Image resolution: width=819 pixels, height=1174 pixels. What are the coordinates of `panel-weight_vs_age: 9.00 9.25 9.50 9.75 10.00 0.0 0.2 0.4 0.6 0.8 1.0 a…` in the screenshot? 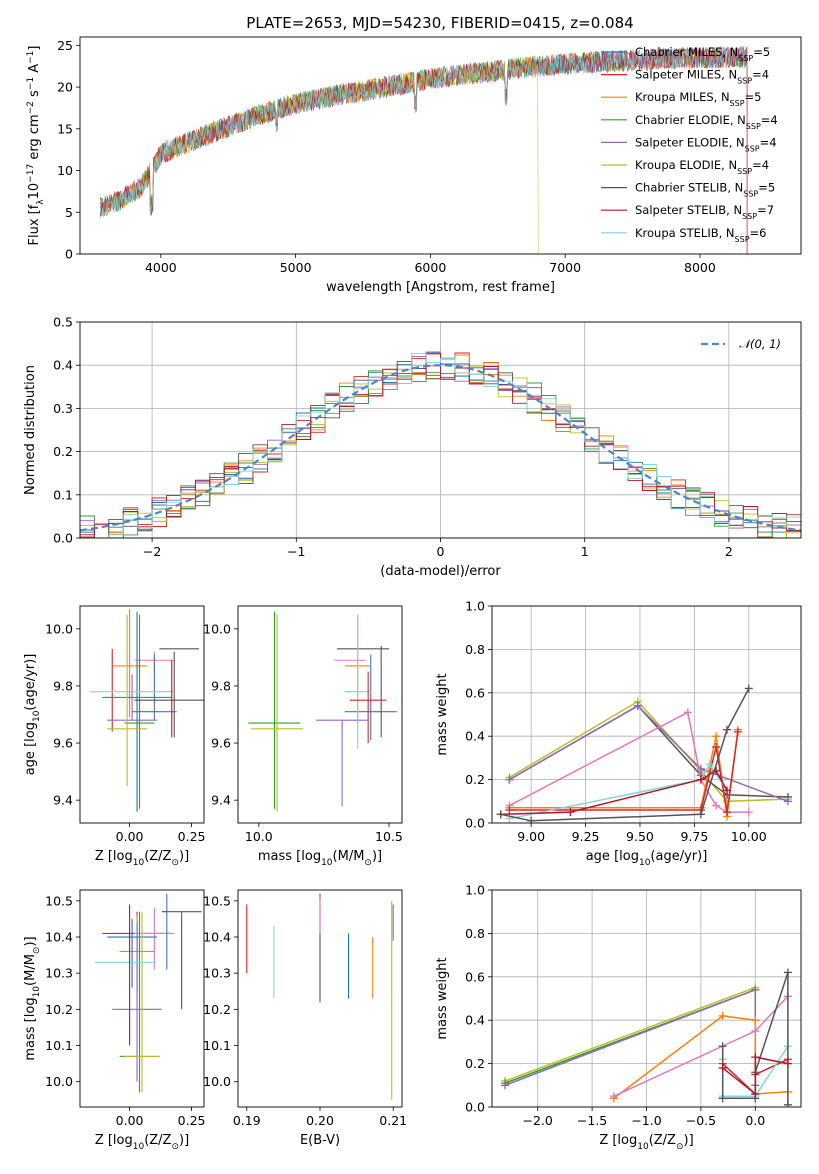 It's located at (618, 733).